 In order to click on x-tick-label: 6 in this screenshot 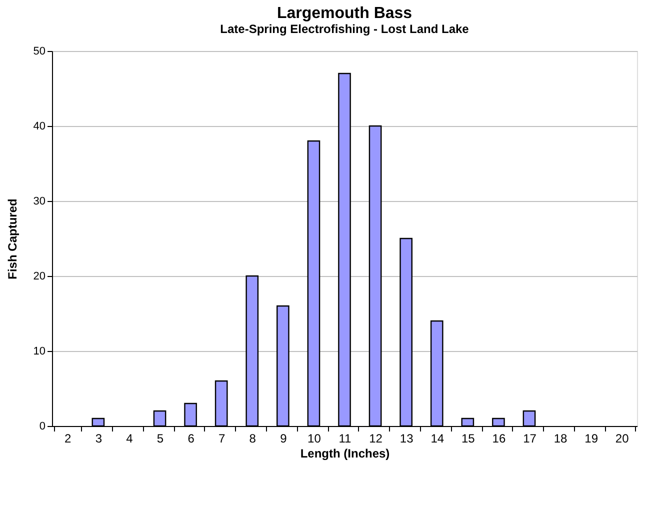, I will do `click(191, 439)`.